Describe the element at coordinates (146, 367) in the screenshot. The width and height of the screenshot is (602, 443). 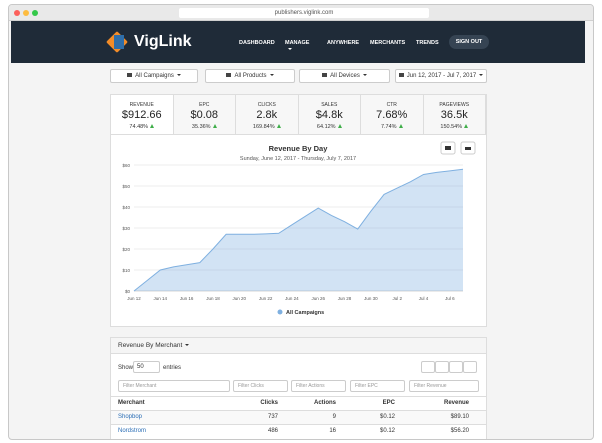
I see `page-size: 50` at that location.